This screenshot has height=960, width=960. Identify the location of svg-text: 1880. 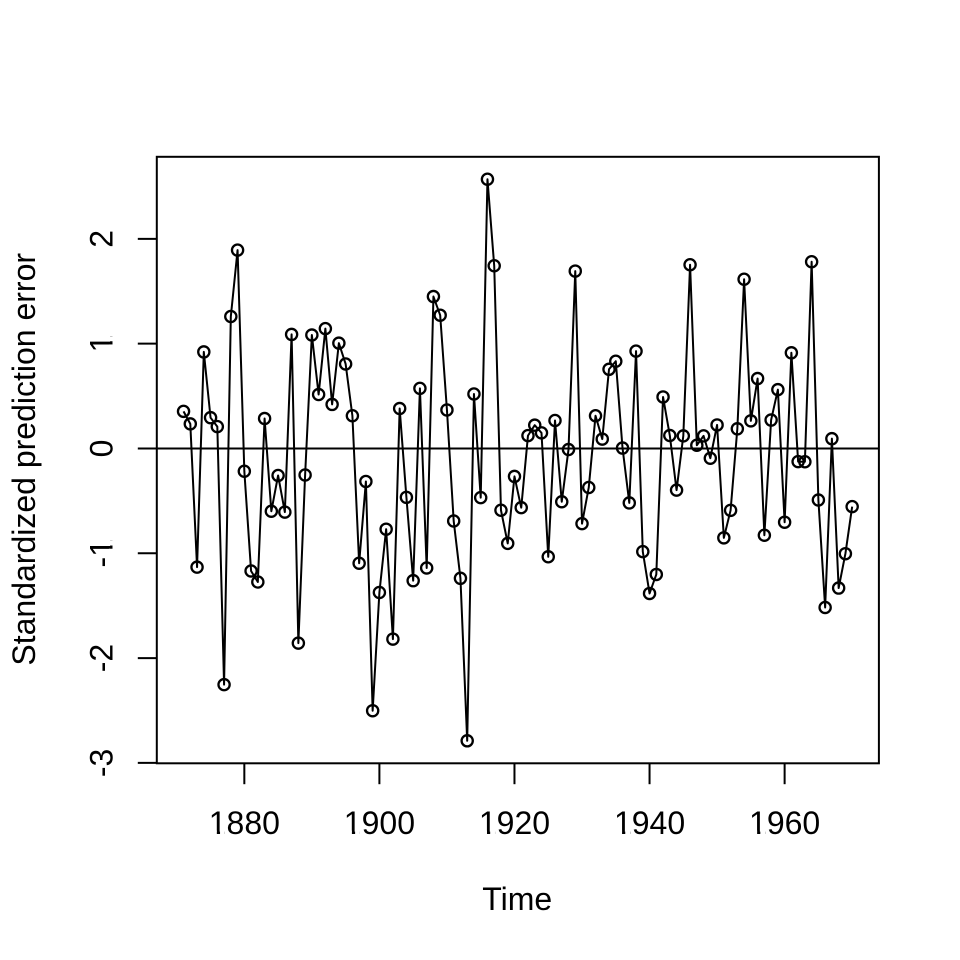
(244, 823).